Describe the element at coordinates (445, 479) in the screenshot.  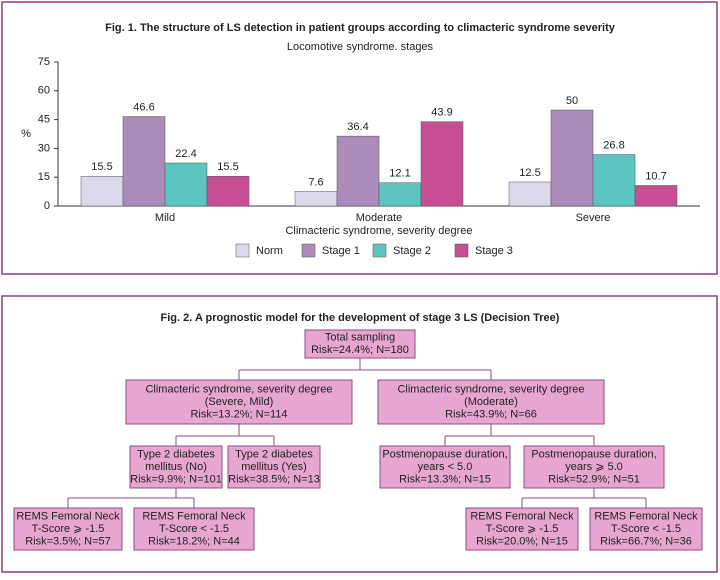
I see `node-text: Risk=13.3%; N=15` at that location.